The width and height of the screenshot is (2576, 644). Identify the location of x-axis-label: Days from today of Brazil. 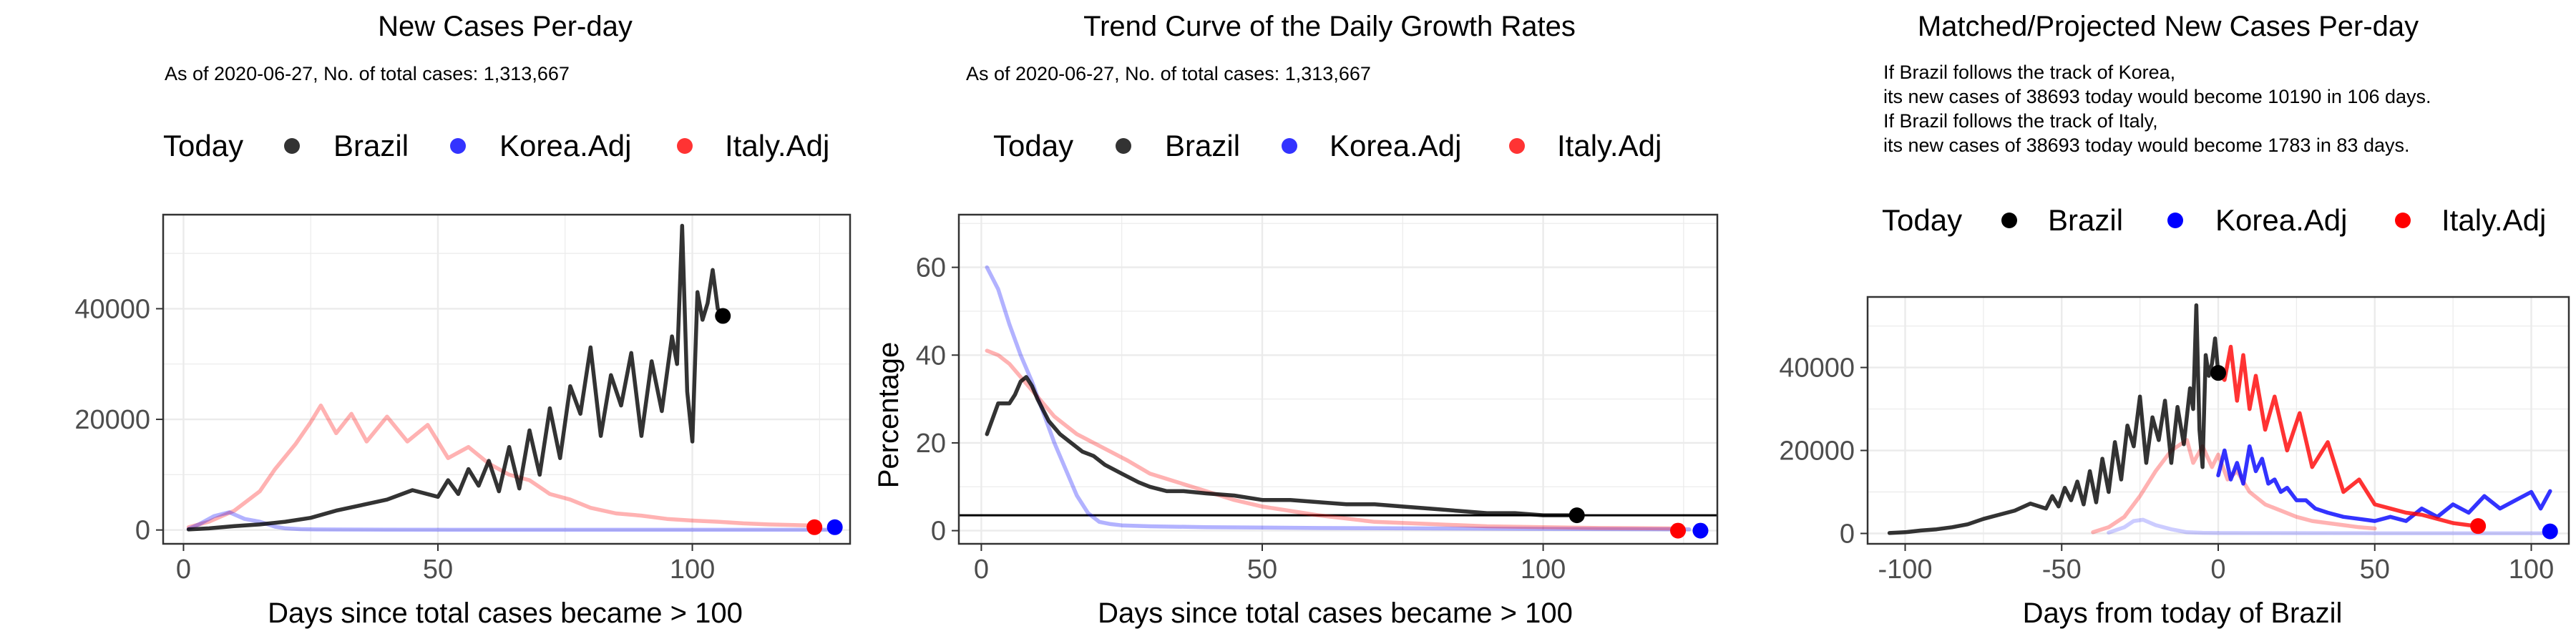
(2183, 613).